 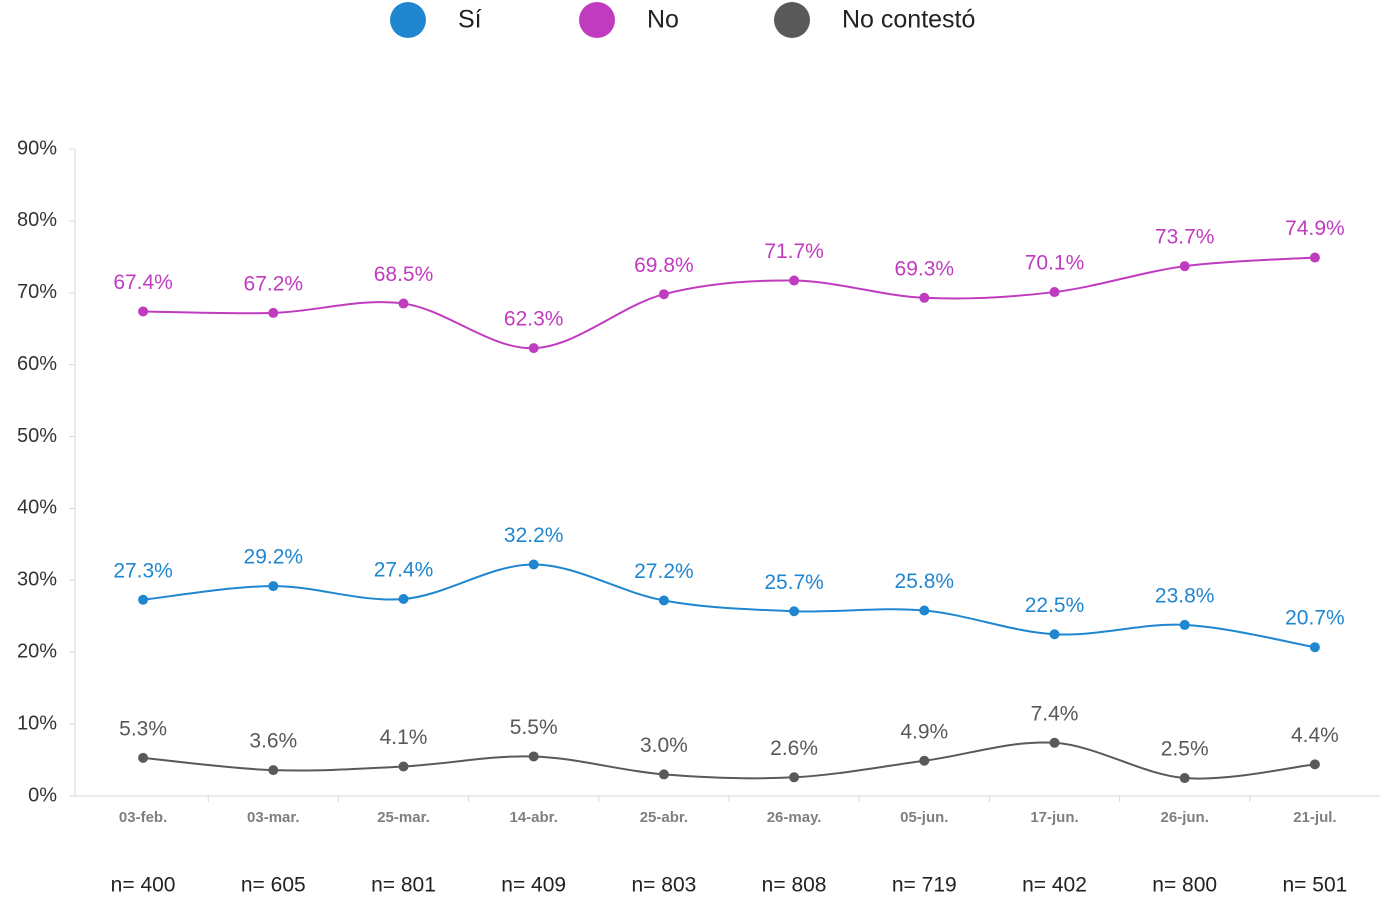 I want to click on x-tick-label: 05-jun., so click(x=924, y=817).